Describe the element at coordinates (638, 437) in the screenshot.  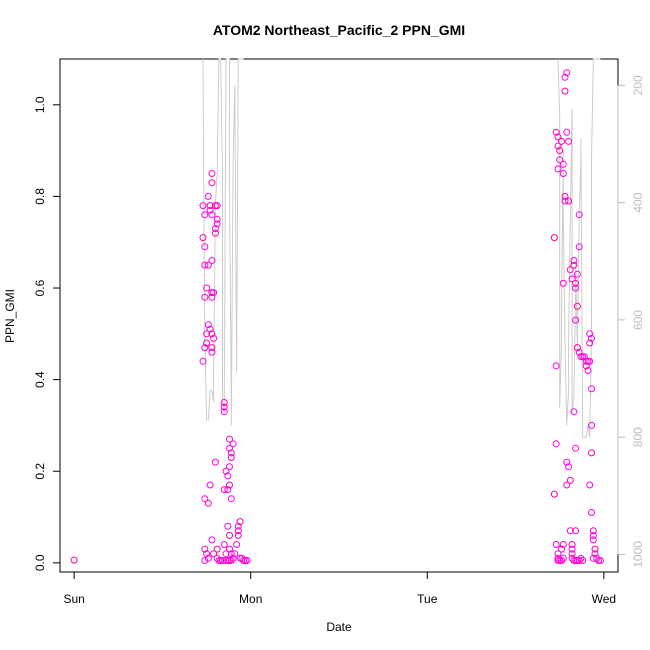
I see `secondary-y-tick-label: 800` at that location.